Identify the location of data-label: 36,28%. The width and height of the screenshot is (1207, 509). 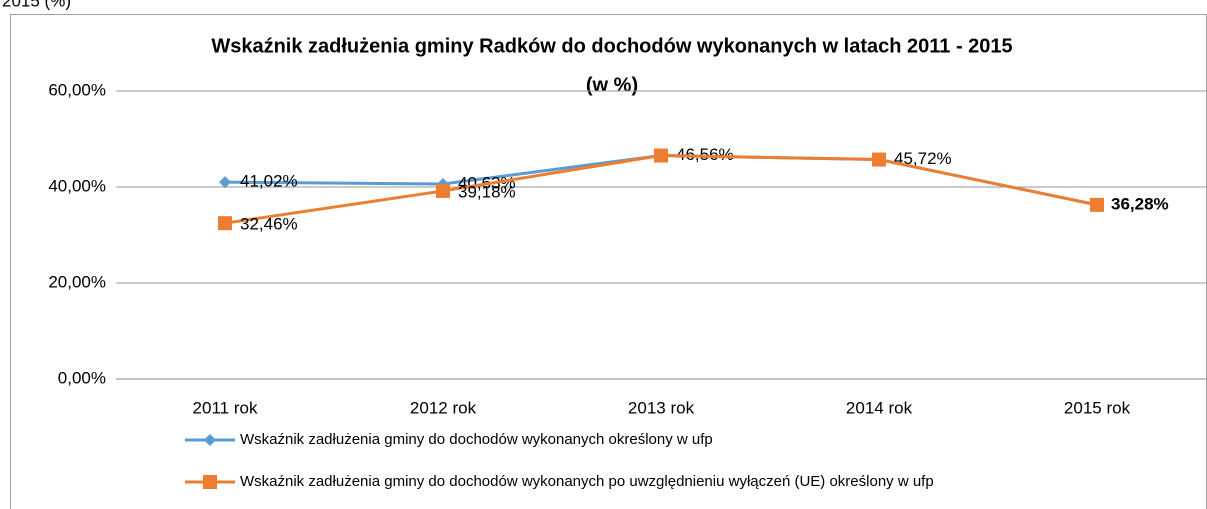
(1140, 203).